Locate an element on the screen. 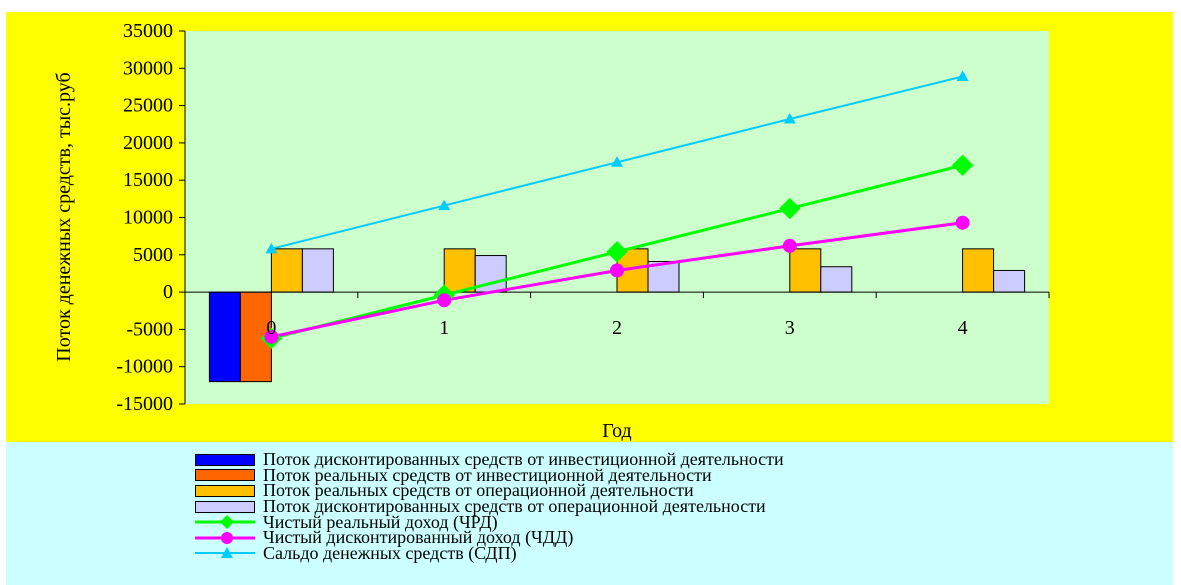  marker-s2-c1 is located at coordinates (444, 205).